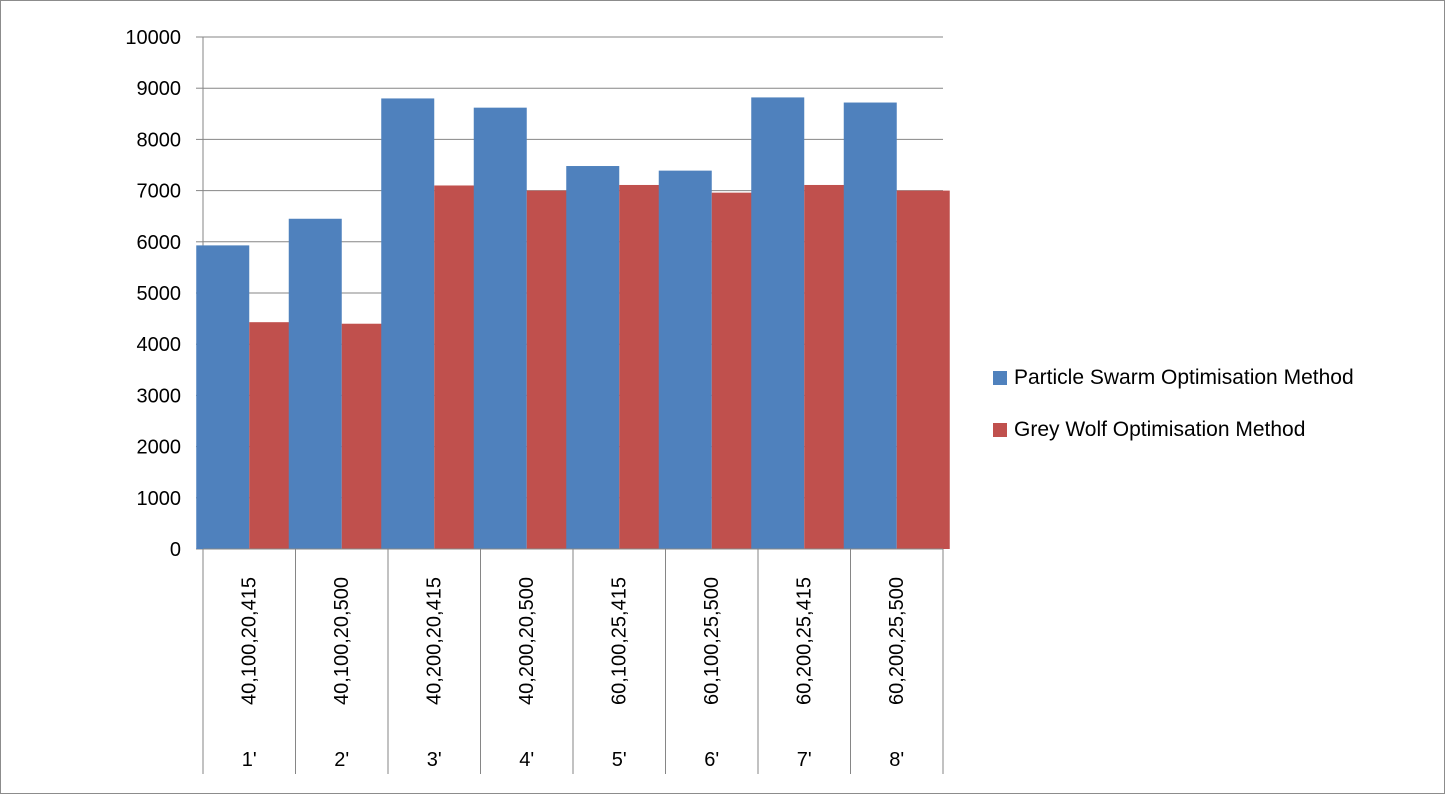 Image resolution: width=1445 pixels, height=795 pixels. I want to click on y-tick-label: 8000, so click(159, 140).